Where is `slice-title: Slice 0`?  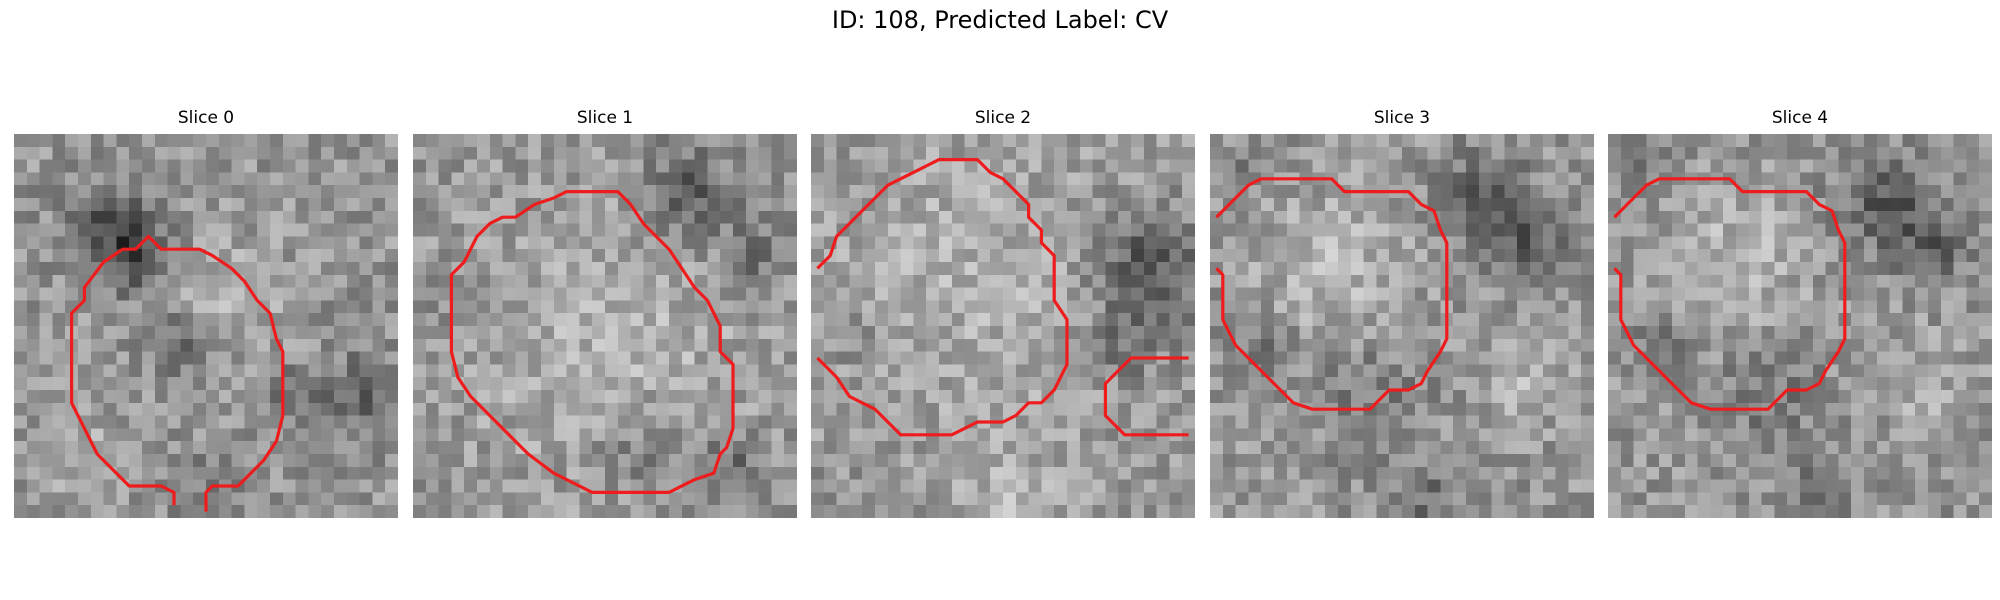
slice-title: Slice 0 is located at coordinates (206, 118).